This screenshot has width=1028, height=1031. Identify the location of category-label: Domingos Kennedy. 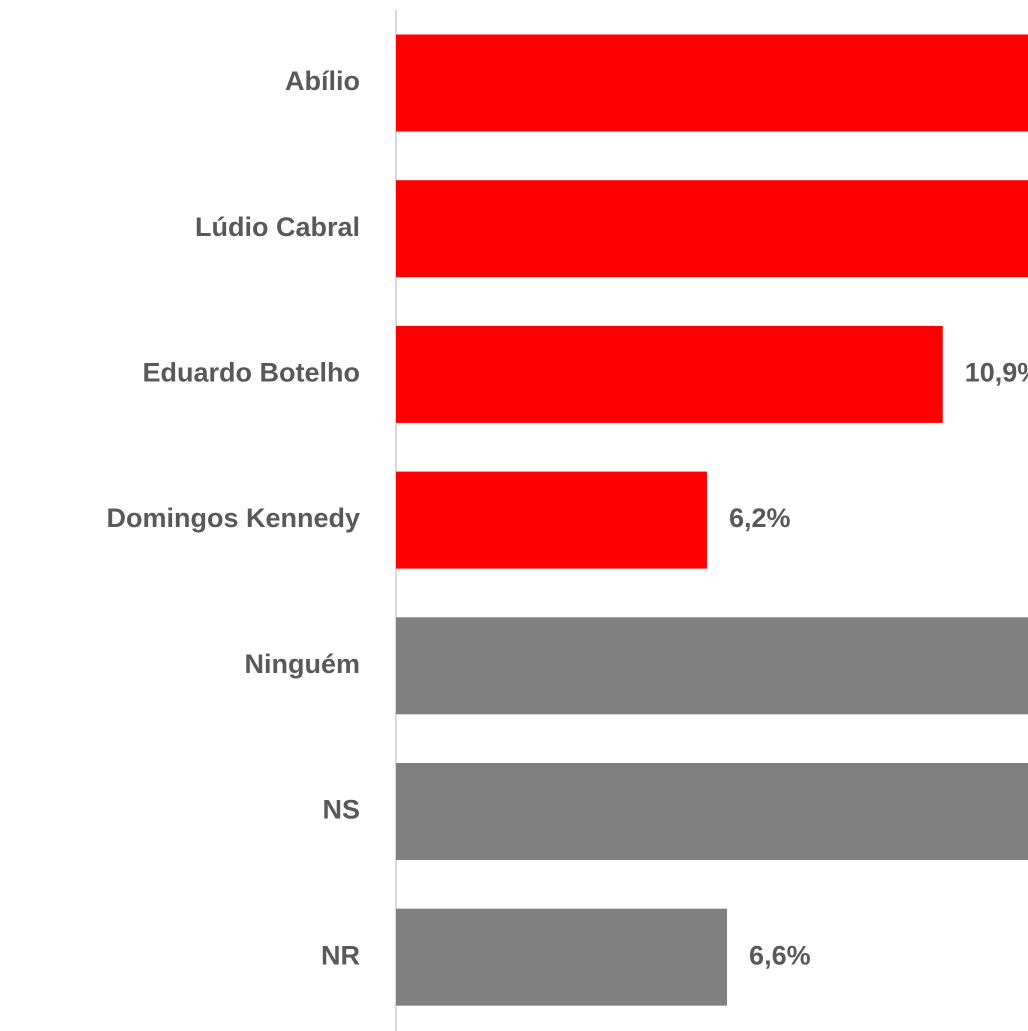
(233, 518).